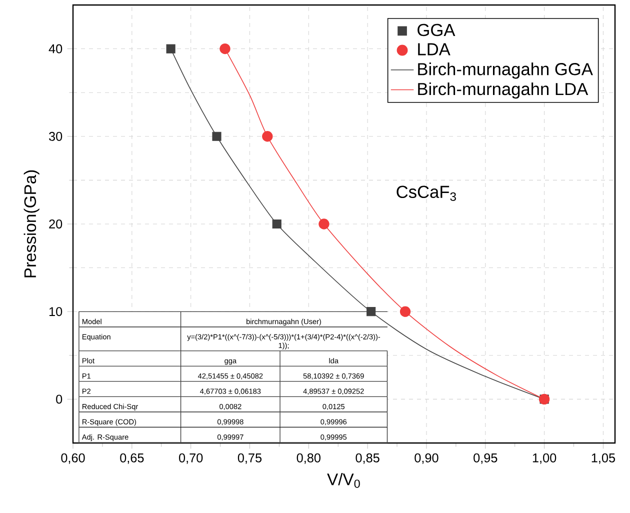 Image resolution: width=630 pixels, height=513 pixels. Describe the element at coordinates (426, 458) in the screenshot. I see `x-tick-label: 0,90` at that location.